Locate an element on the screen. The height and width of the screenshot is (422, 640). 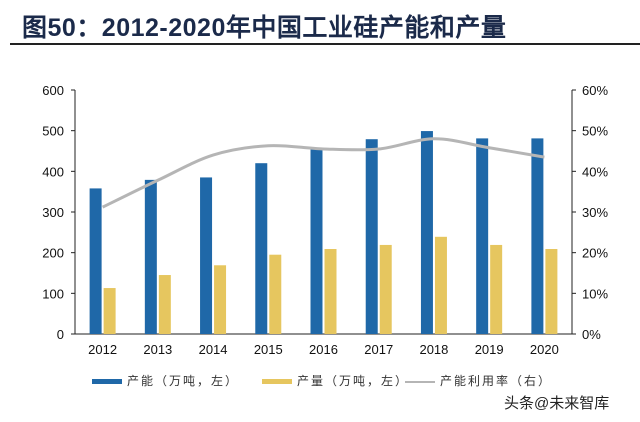
x-tick-label: 2014 is located at coordinates (213, 349).